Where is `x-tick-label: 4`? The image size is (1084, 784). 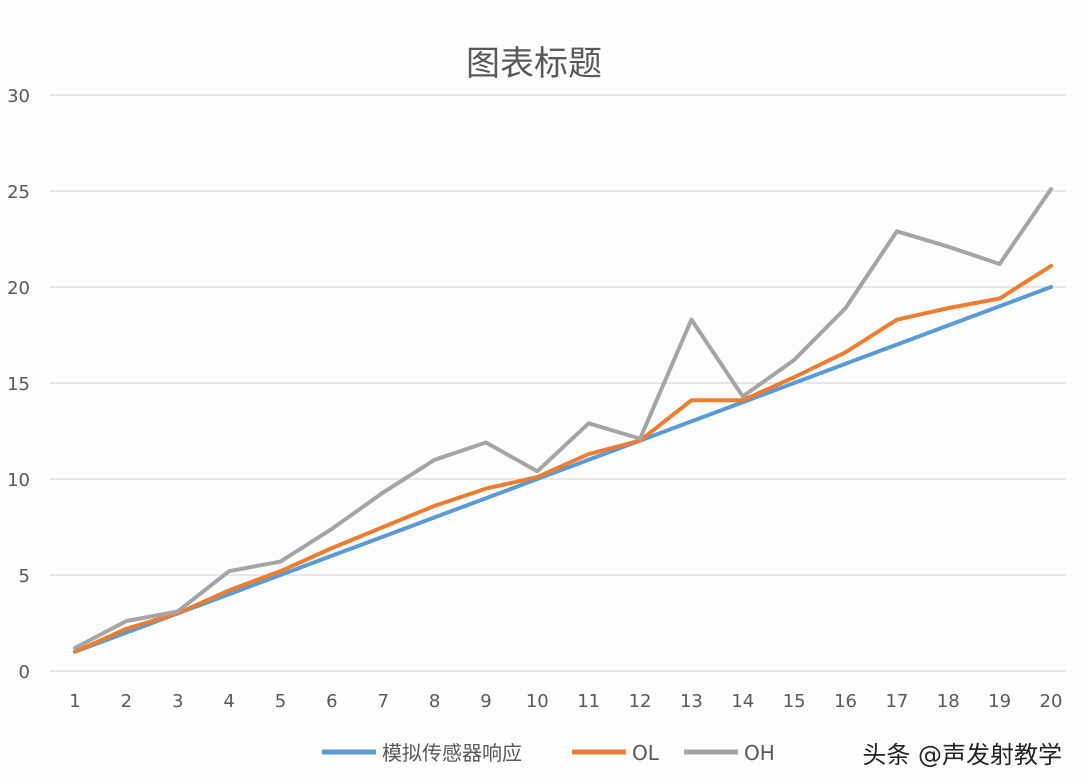
x-tick-label: 4 is located at coordinates (228, 701).